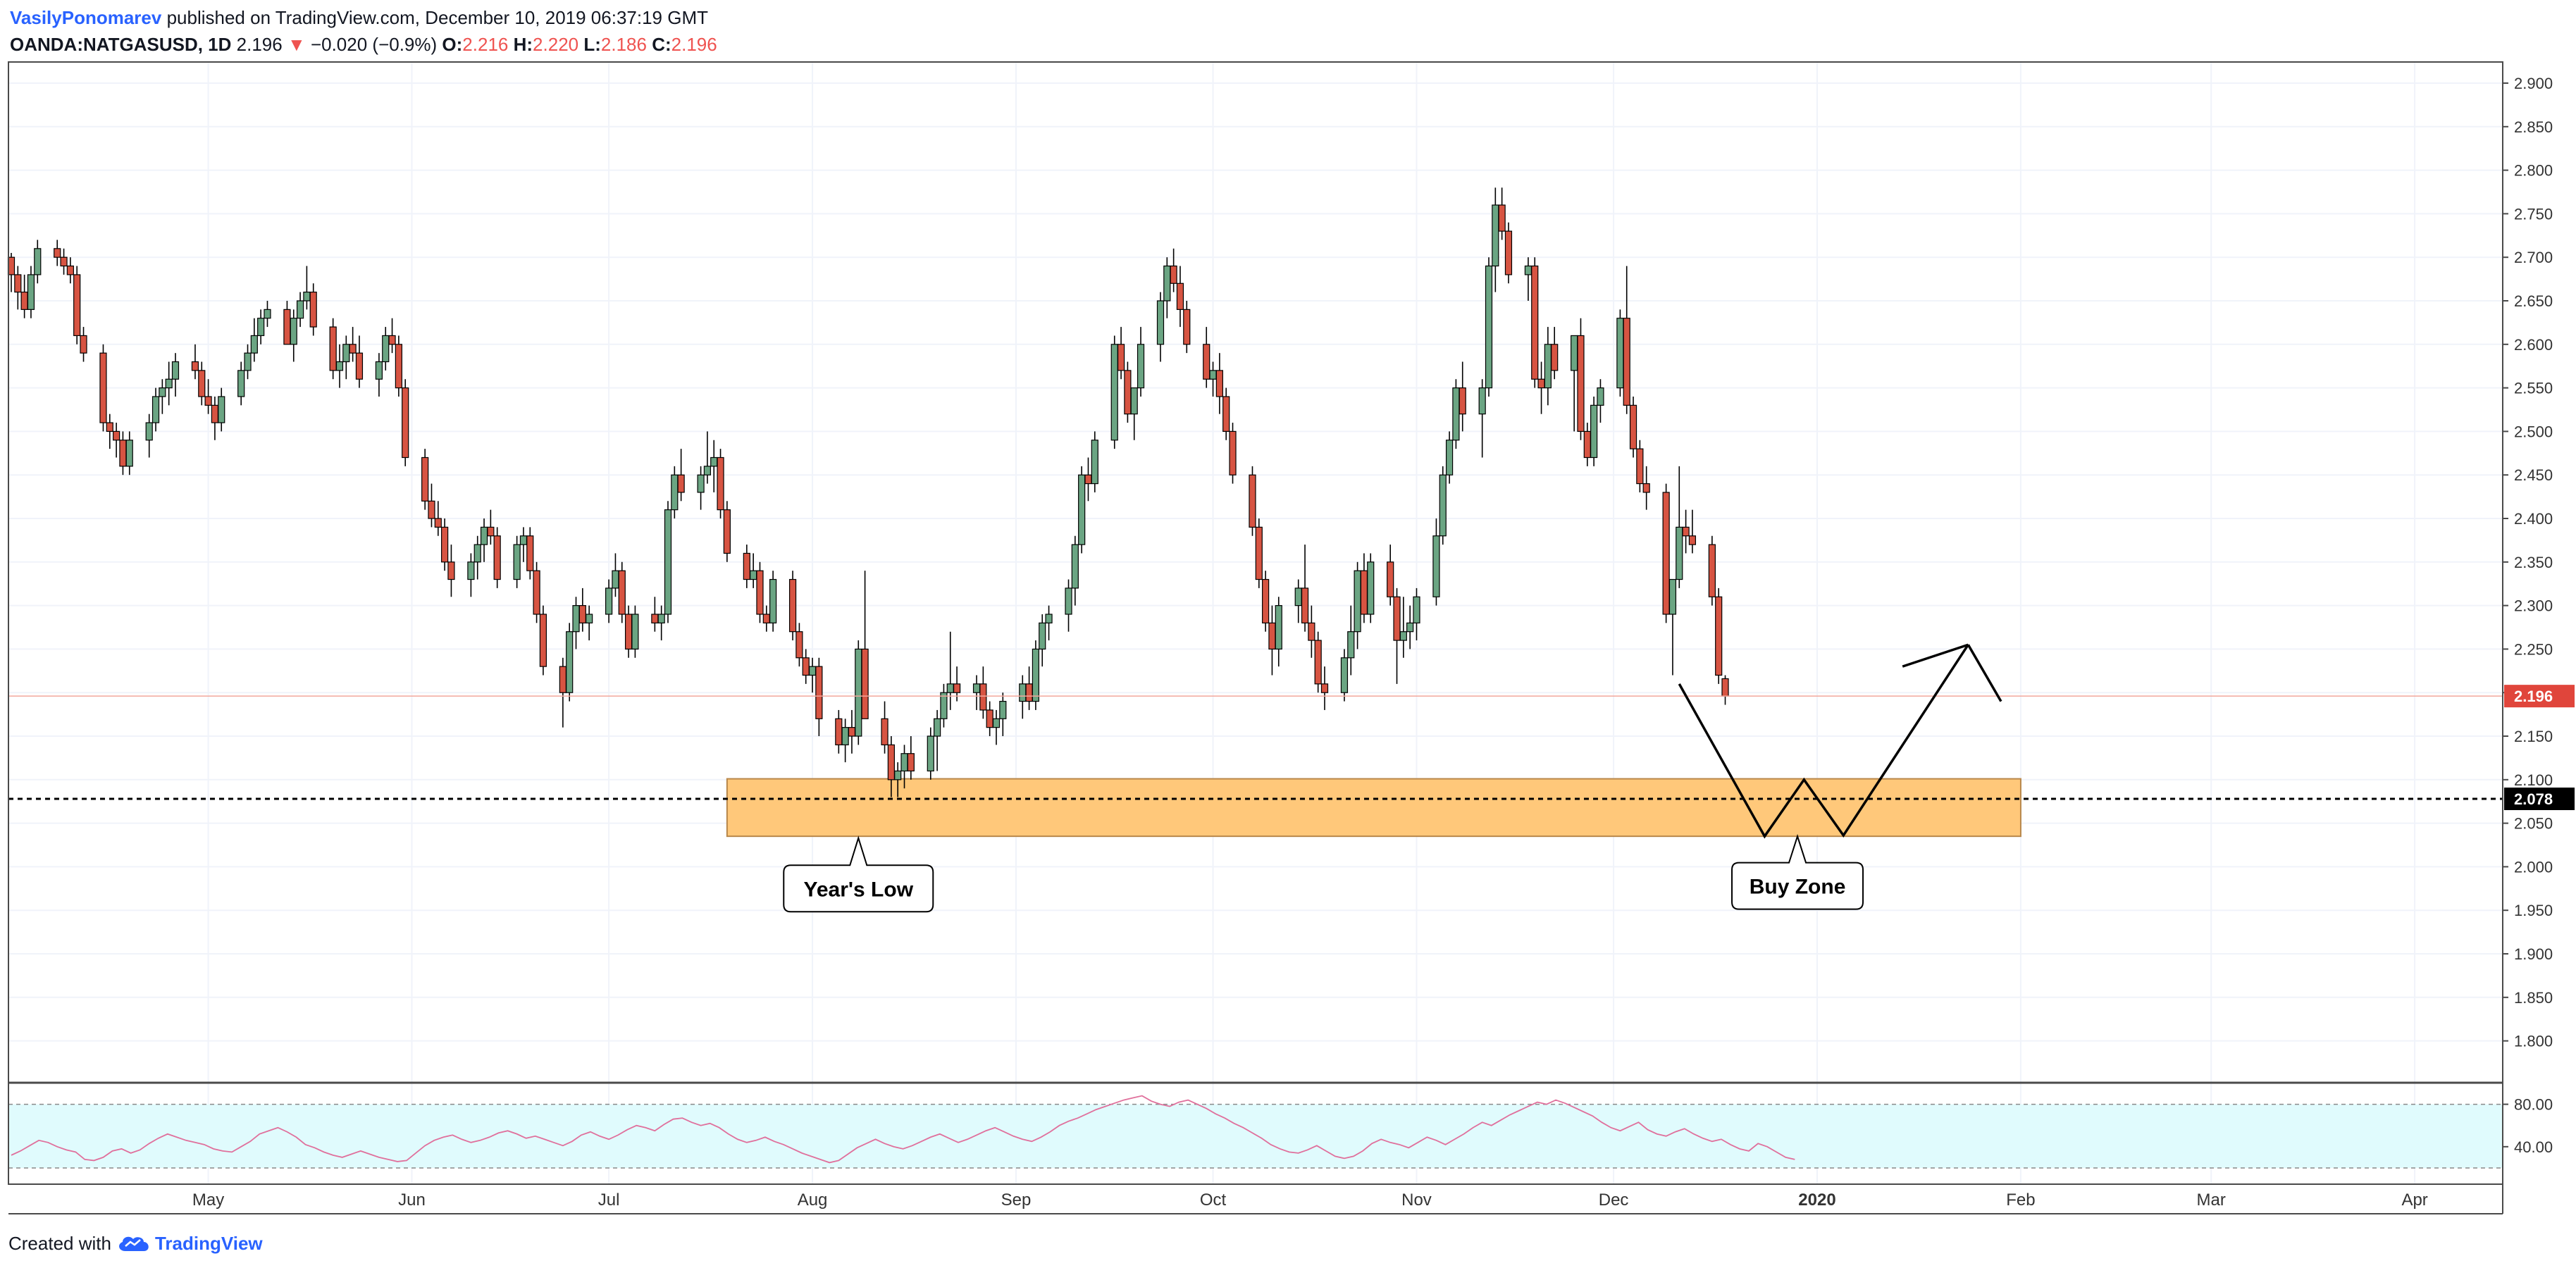 The height and width of the screenshot is (1268, 2576). I want to click on symbol-label: OANDA:NATGASUSD, 1D, so click(121, 44).